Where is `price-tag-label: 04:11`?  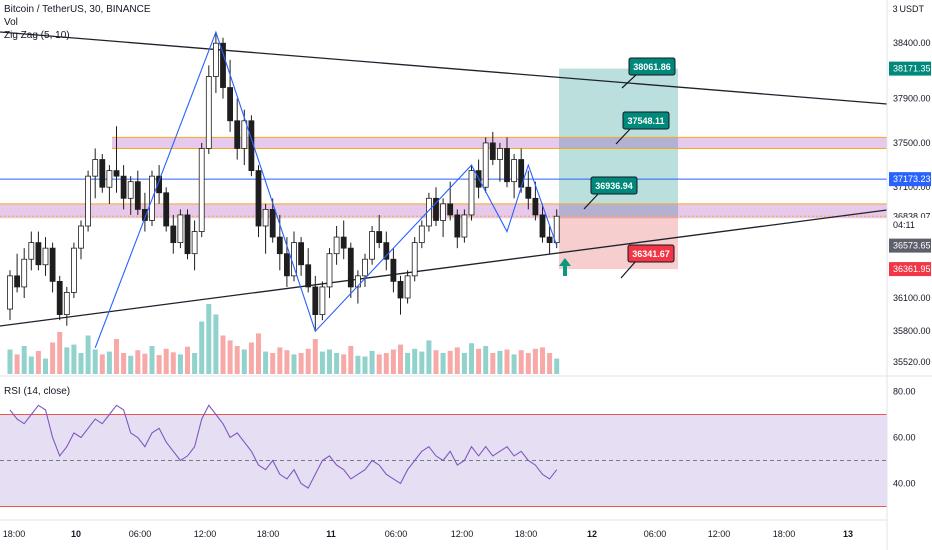 price-tag-label: 04:11 is located at coordinates (904, 225).